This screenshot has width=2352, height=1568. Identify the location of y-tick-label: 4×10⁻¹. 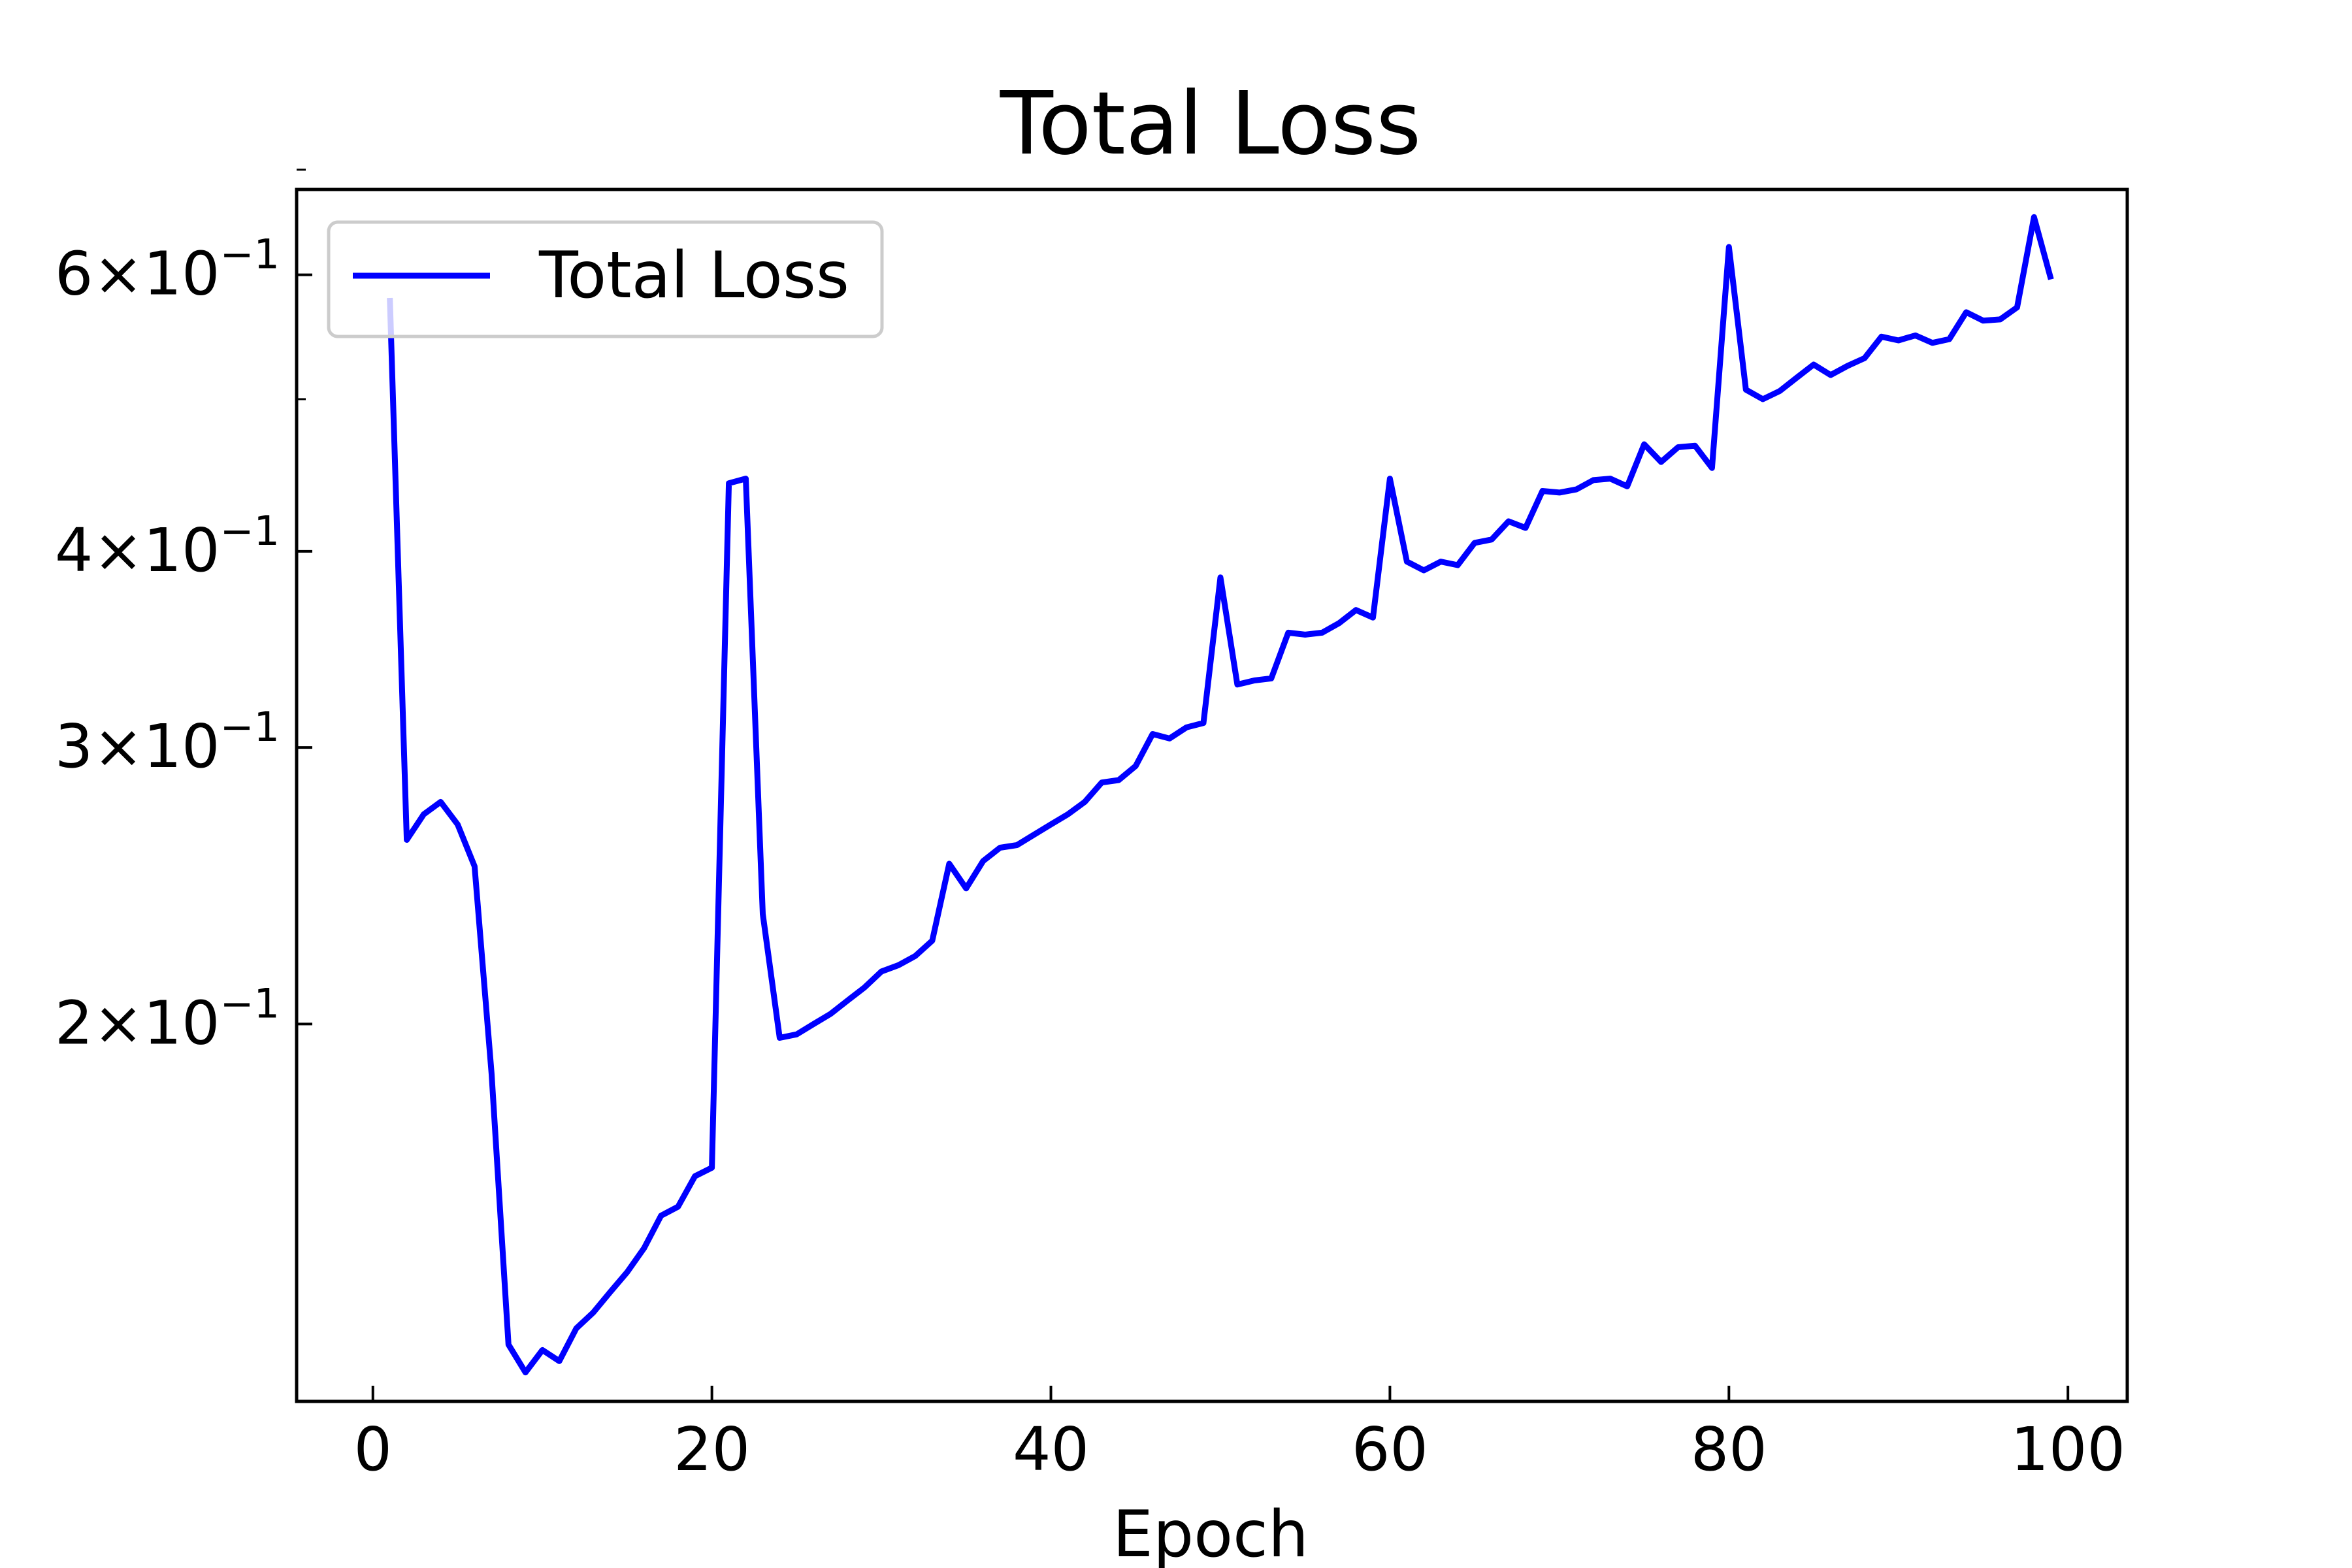
(167, 546).